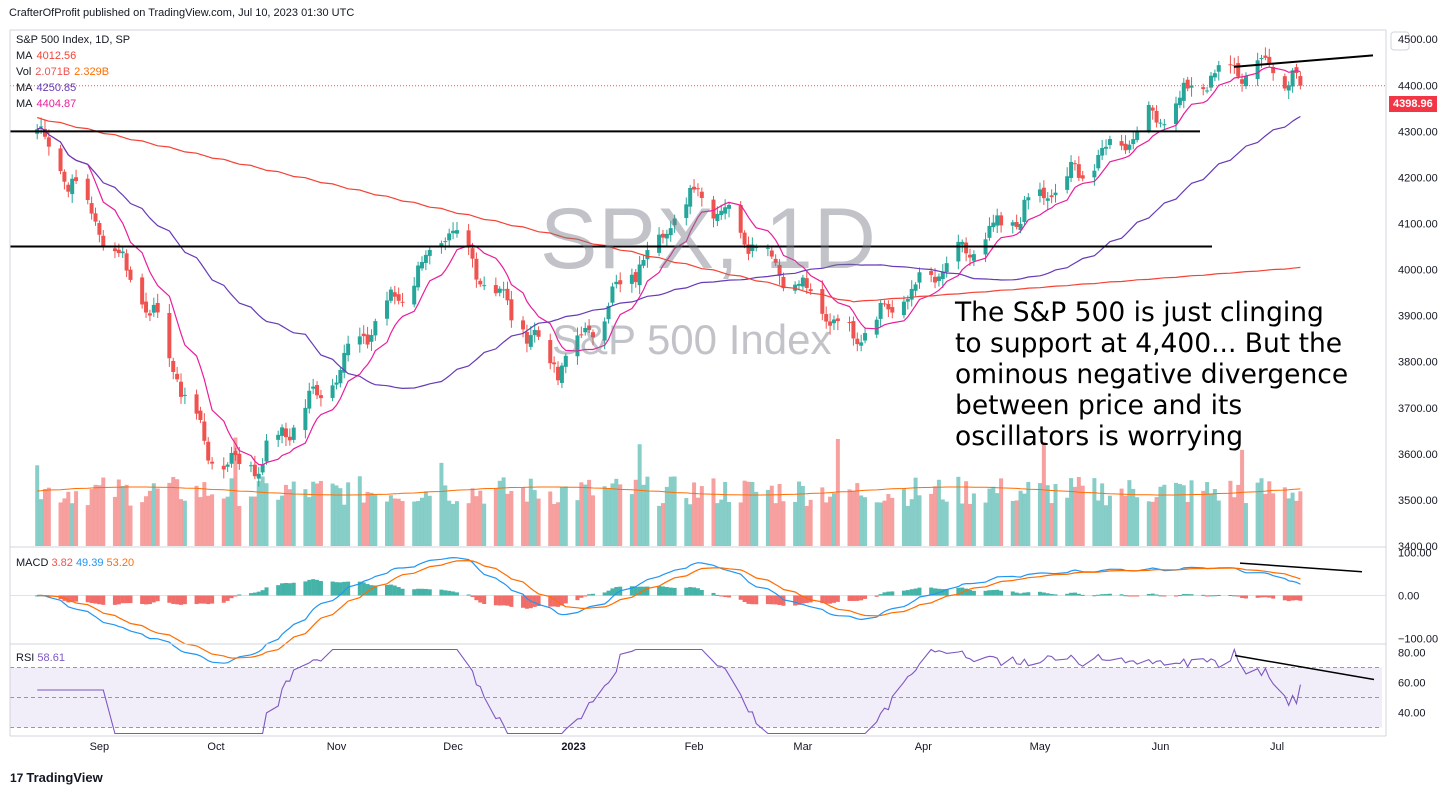 The width and height of the screenshot is (1456, 796). I want to click on legend-ma2-row: MA 4250.85, so click(48, 88).